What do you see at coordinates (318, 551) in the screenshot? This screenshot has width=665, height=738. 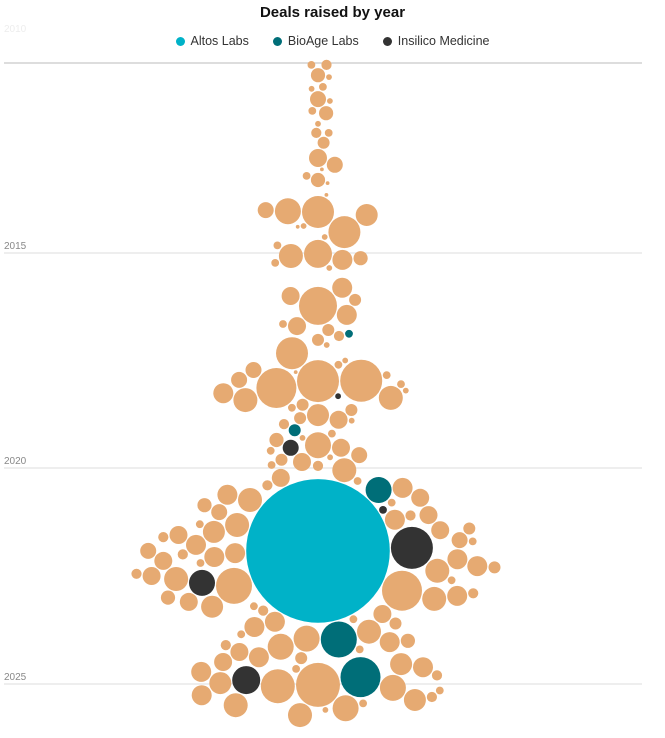 I see `altos-labs-bubble` at bounding box center [318, 551].